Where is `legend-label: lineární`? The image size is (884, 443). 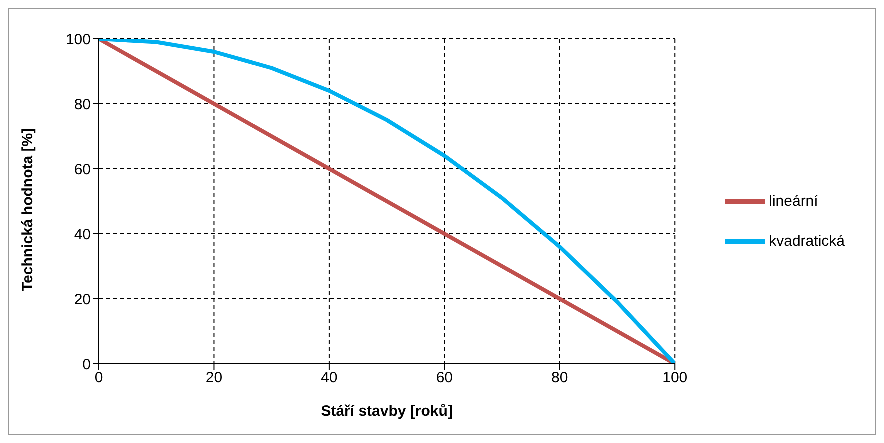 legend-label: lineární is located at coordinates (793, 201).